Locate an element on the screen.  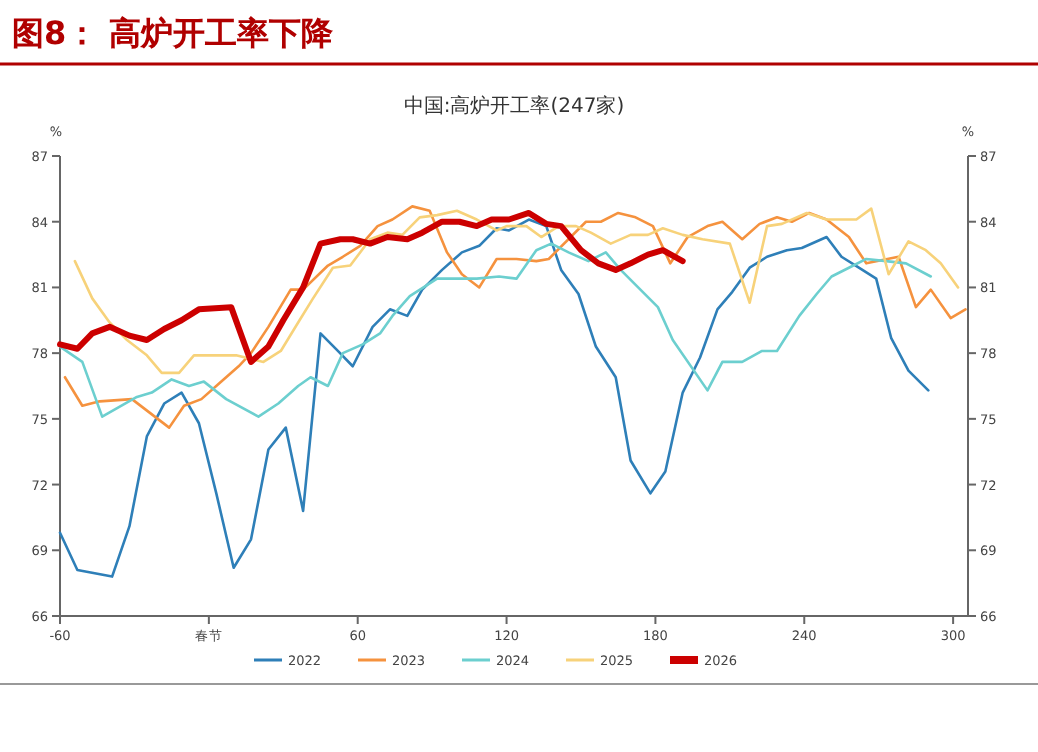
chart-subtitle: 中国:高炉开工率(247家) is located at coordinates (514, 106).